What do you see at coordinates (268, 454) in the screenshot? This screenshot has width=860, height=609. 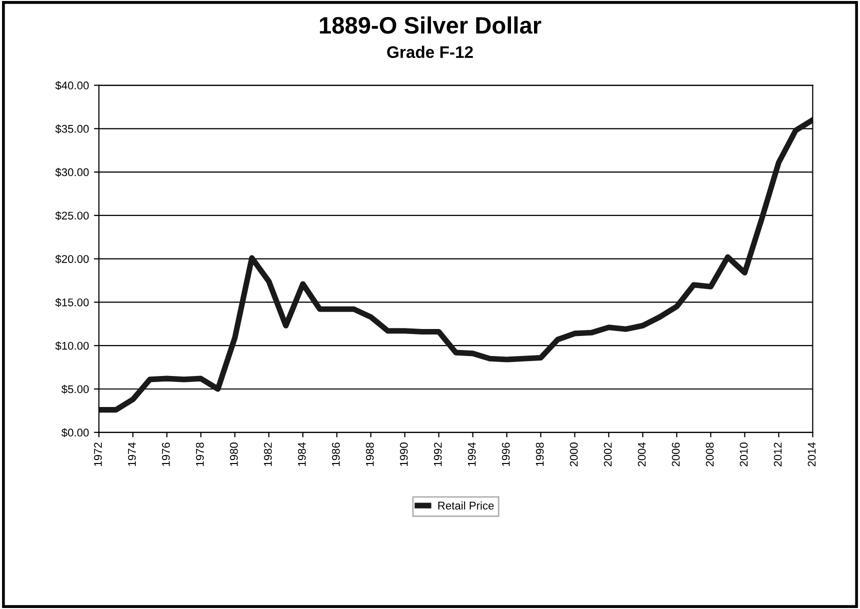 I see `x-tick-label: 1982` at bounding box center [268, 454].